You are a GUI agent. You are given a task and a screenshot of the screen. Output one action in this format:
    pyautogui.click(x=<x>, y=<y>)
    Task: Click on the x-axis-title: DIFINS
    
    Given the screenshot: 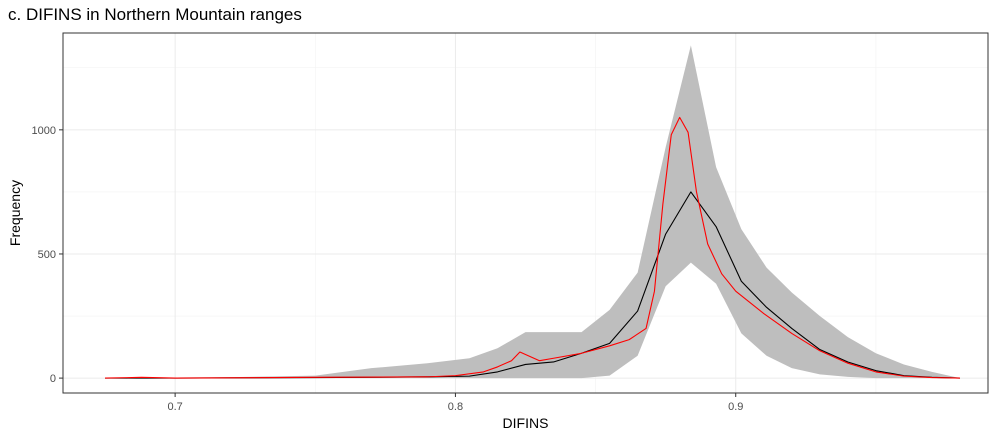 What is the action you would take?
    pyautogui.click(x=526, y=423)
    